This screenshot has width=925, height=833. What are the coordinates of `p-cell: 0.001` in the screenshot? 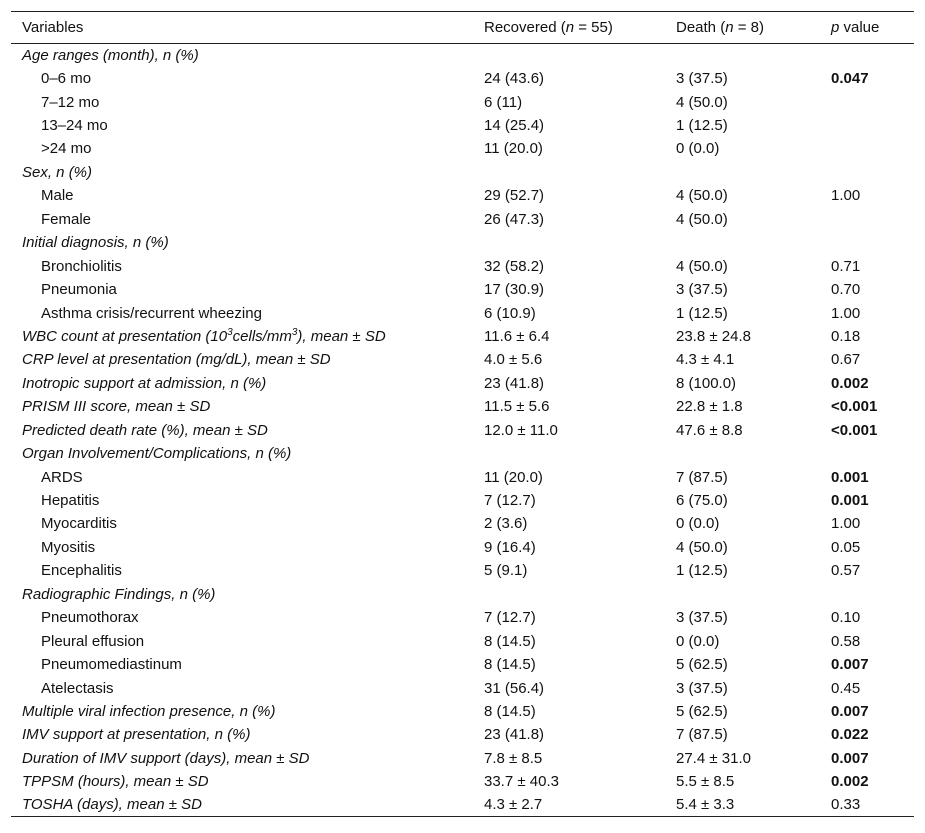 It's located at (872, 500).